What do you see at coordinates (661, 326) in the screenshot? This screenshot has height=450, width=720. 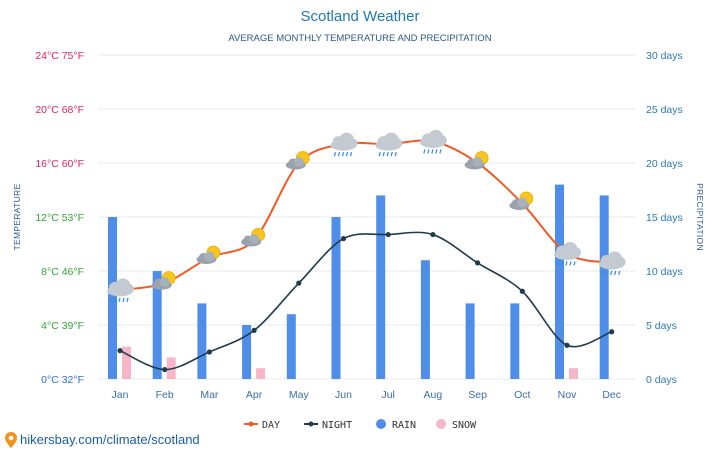 I see `y-right-tick: 5 days` at bounding box center [661, 326].